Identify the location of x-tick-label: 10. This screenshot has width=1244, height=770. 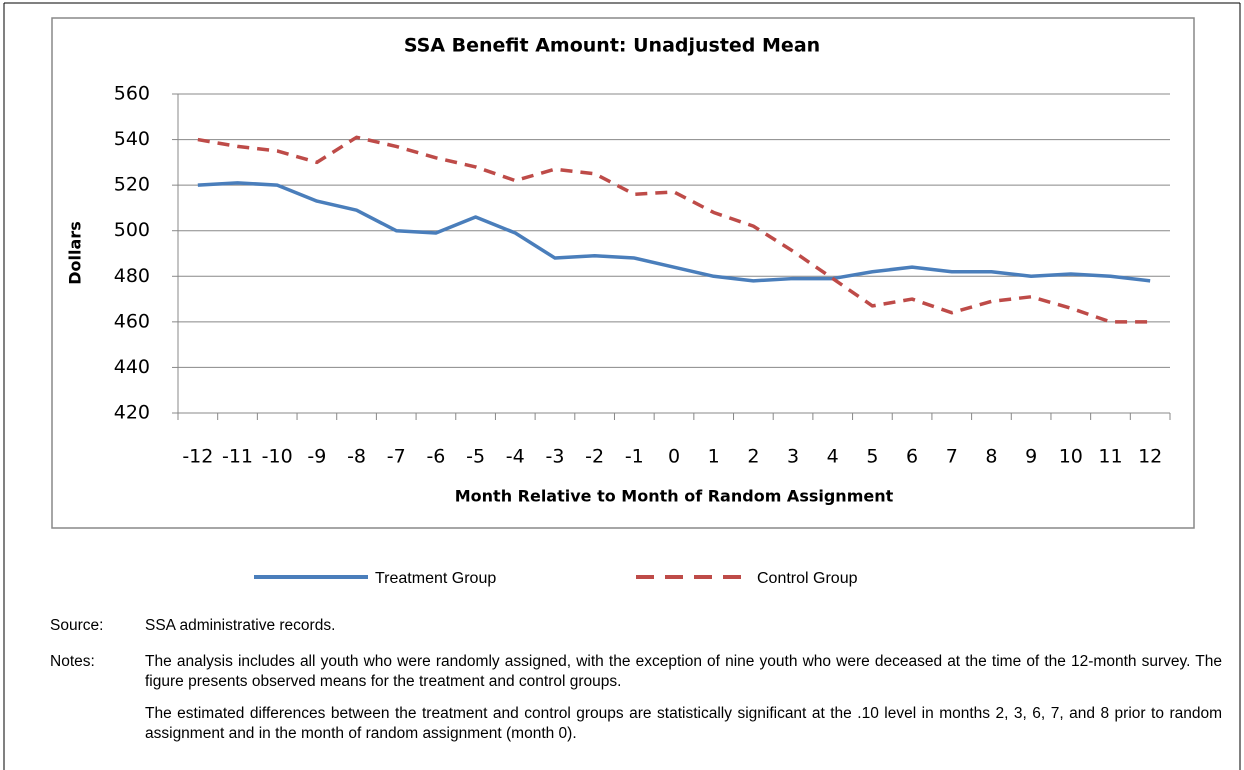
(1071, 457).